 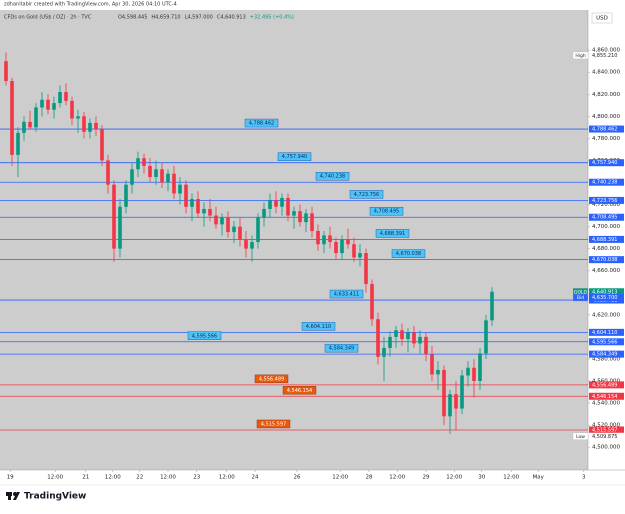 What do you see at coordinates (297, 478) in the screenshot?
I see `x-tick-label: 26` at bounding box center [297, 478].